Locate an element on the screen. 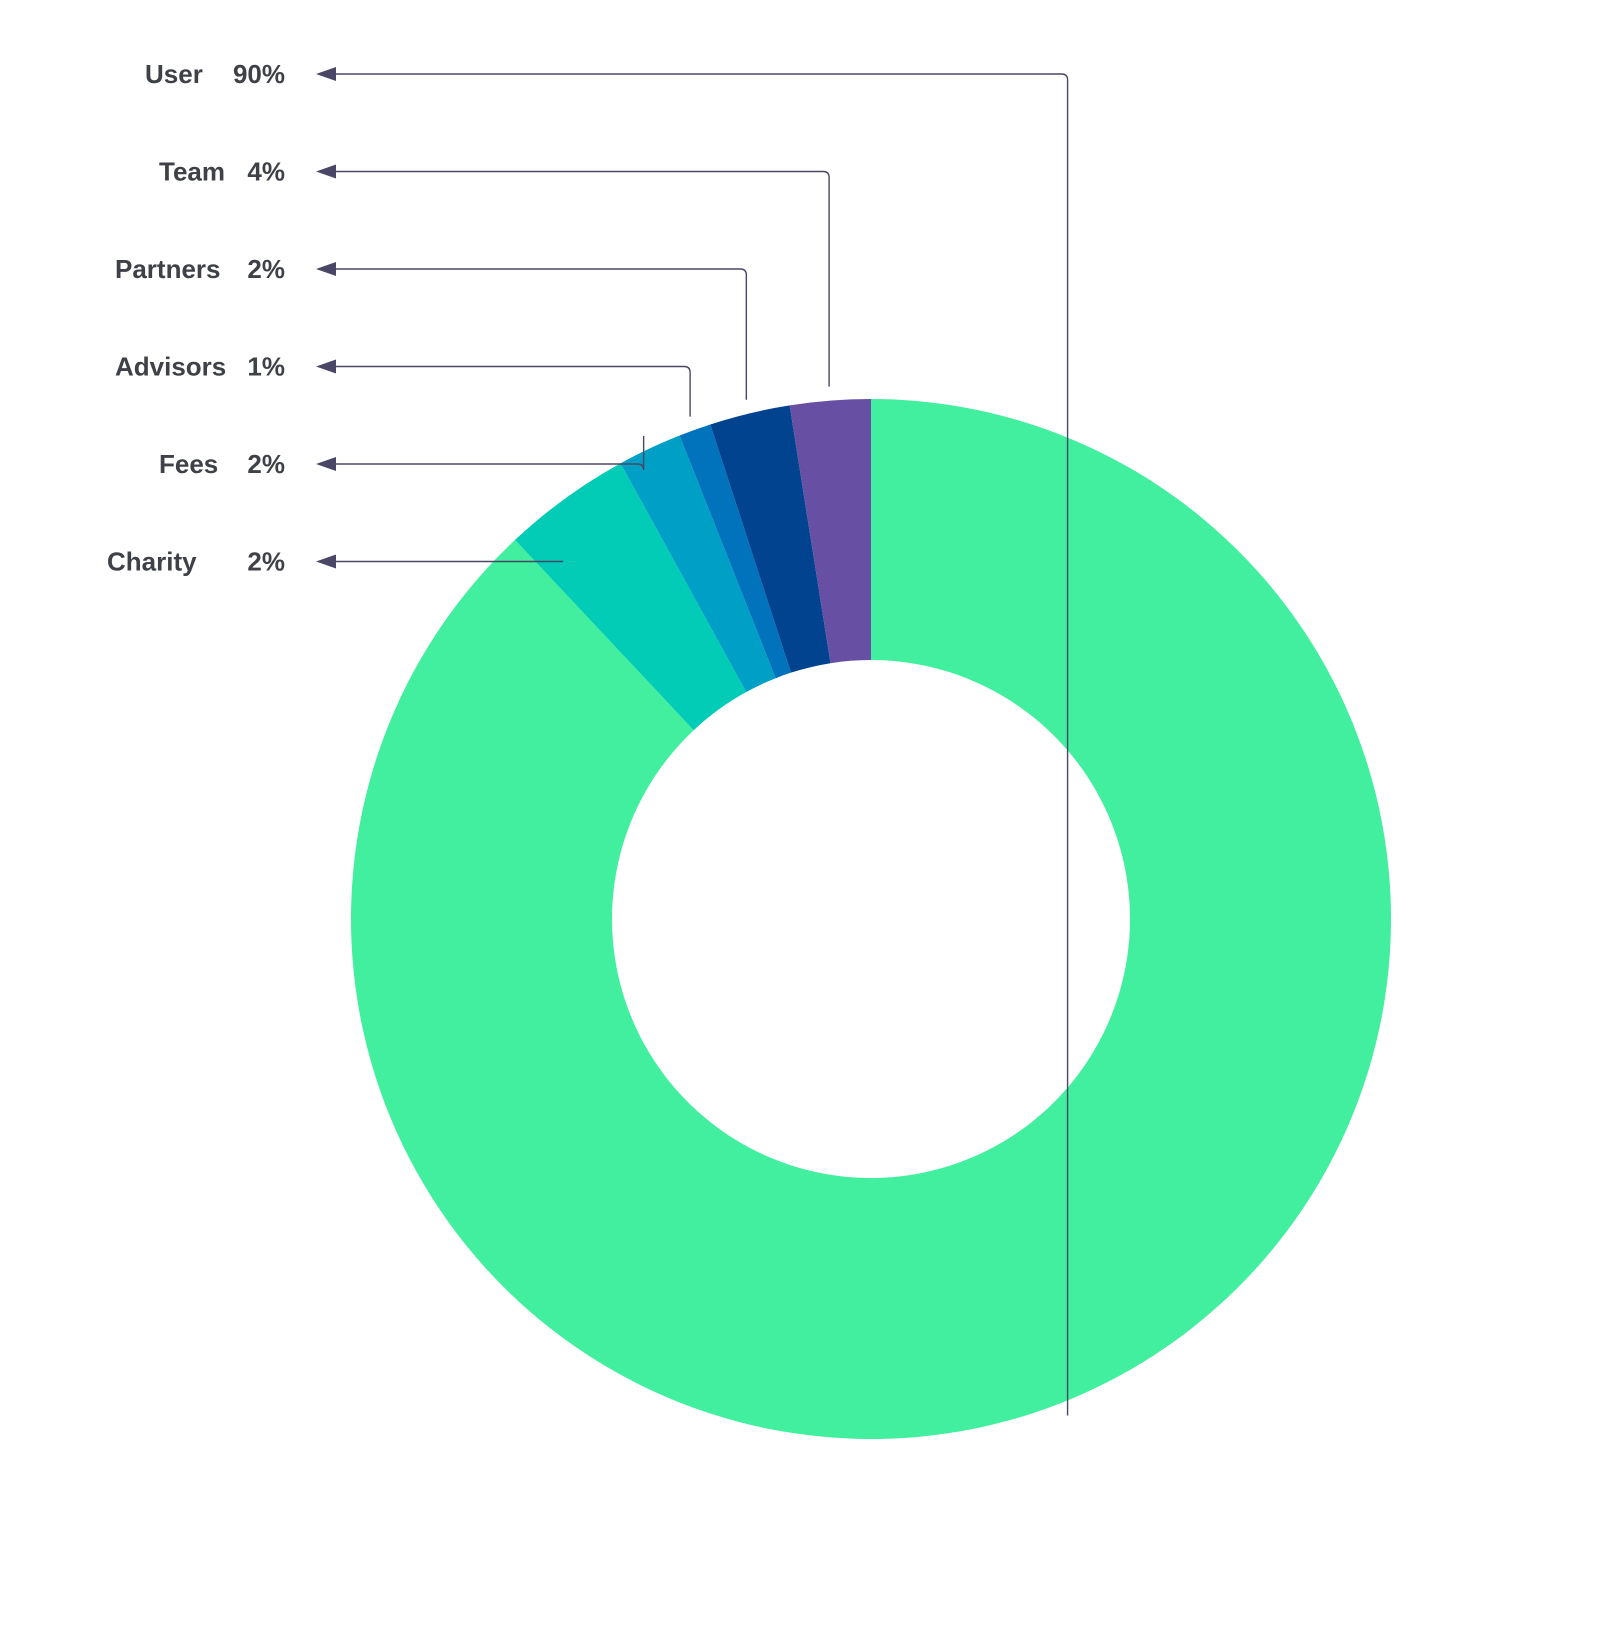  leader-arrow-charity is located at coordinates (326, 561).